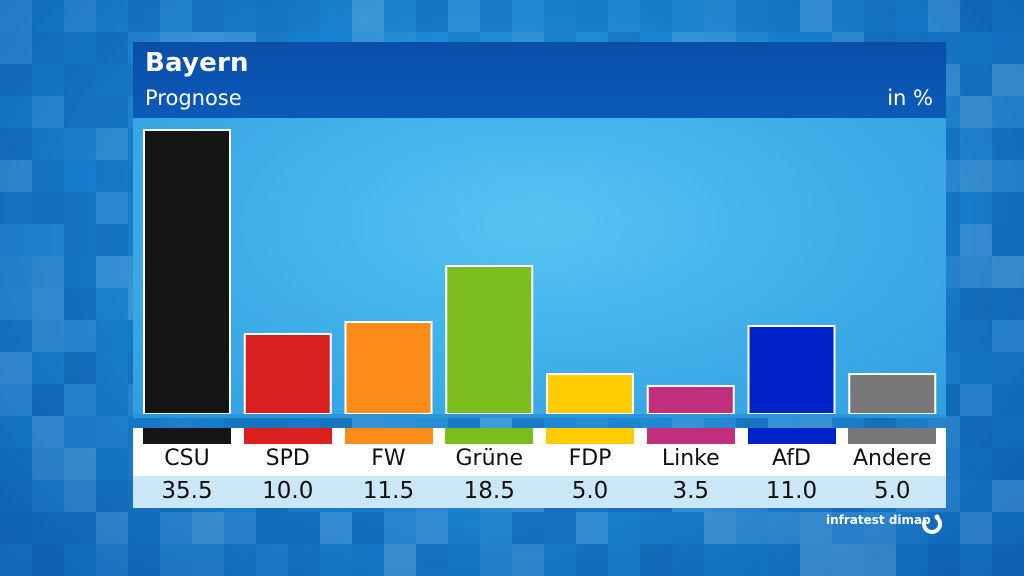 Image resolution: width=1024 pixels, height=576 pixels. I want to click on category-label-fdp: FDP, so click(590, 458).